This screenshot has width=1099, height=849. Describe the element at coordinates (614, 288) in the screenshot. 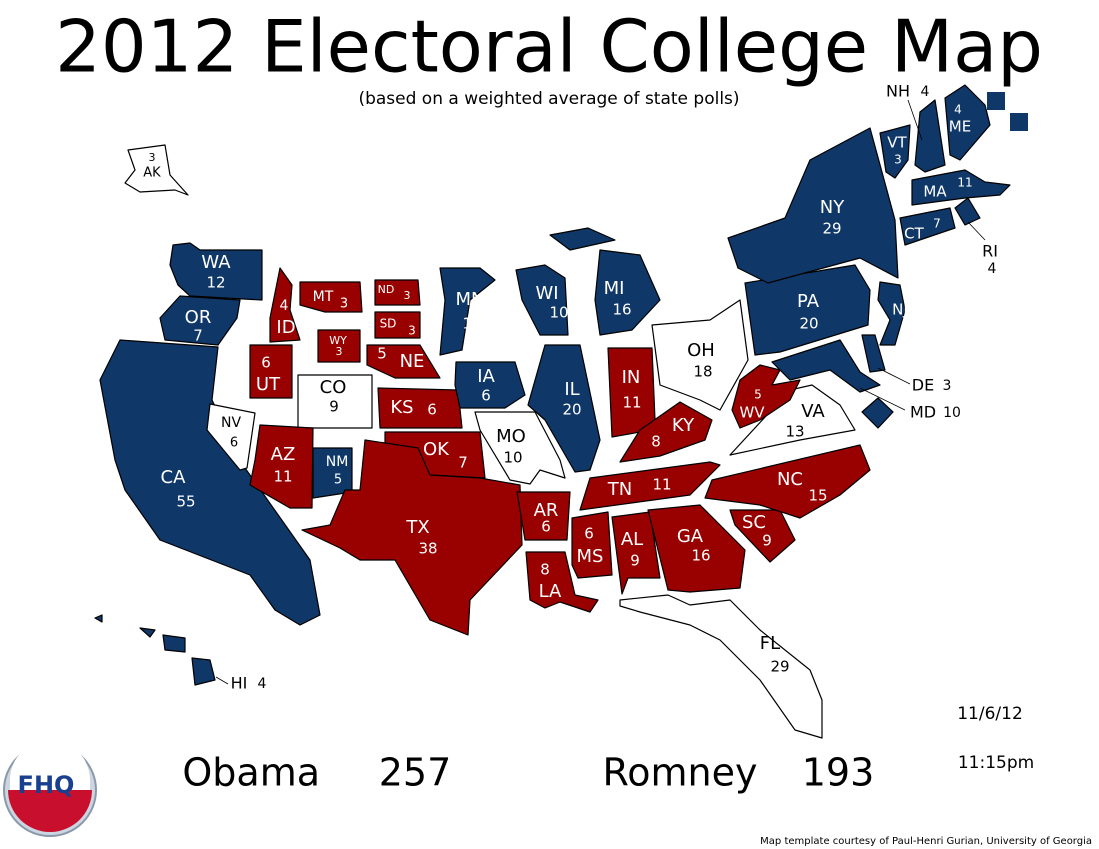

I see `state-abbr: MI` at that location.